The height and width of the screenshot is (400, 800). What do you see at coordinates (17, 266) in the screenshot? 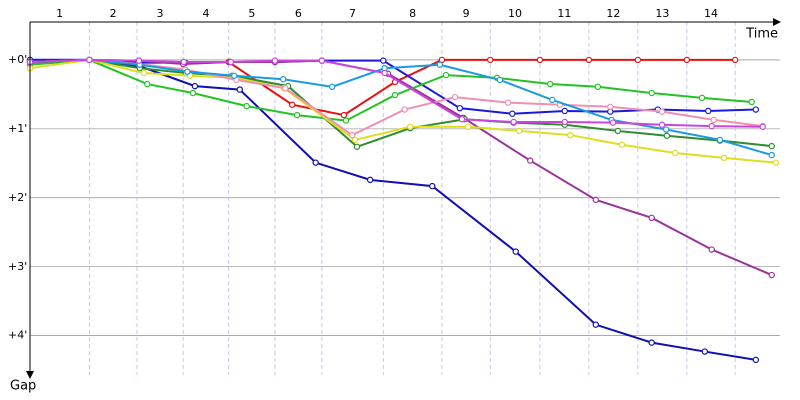
I see `y-tick-label: +3'` at bounding box center [17, 266].